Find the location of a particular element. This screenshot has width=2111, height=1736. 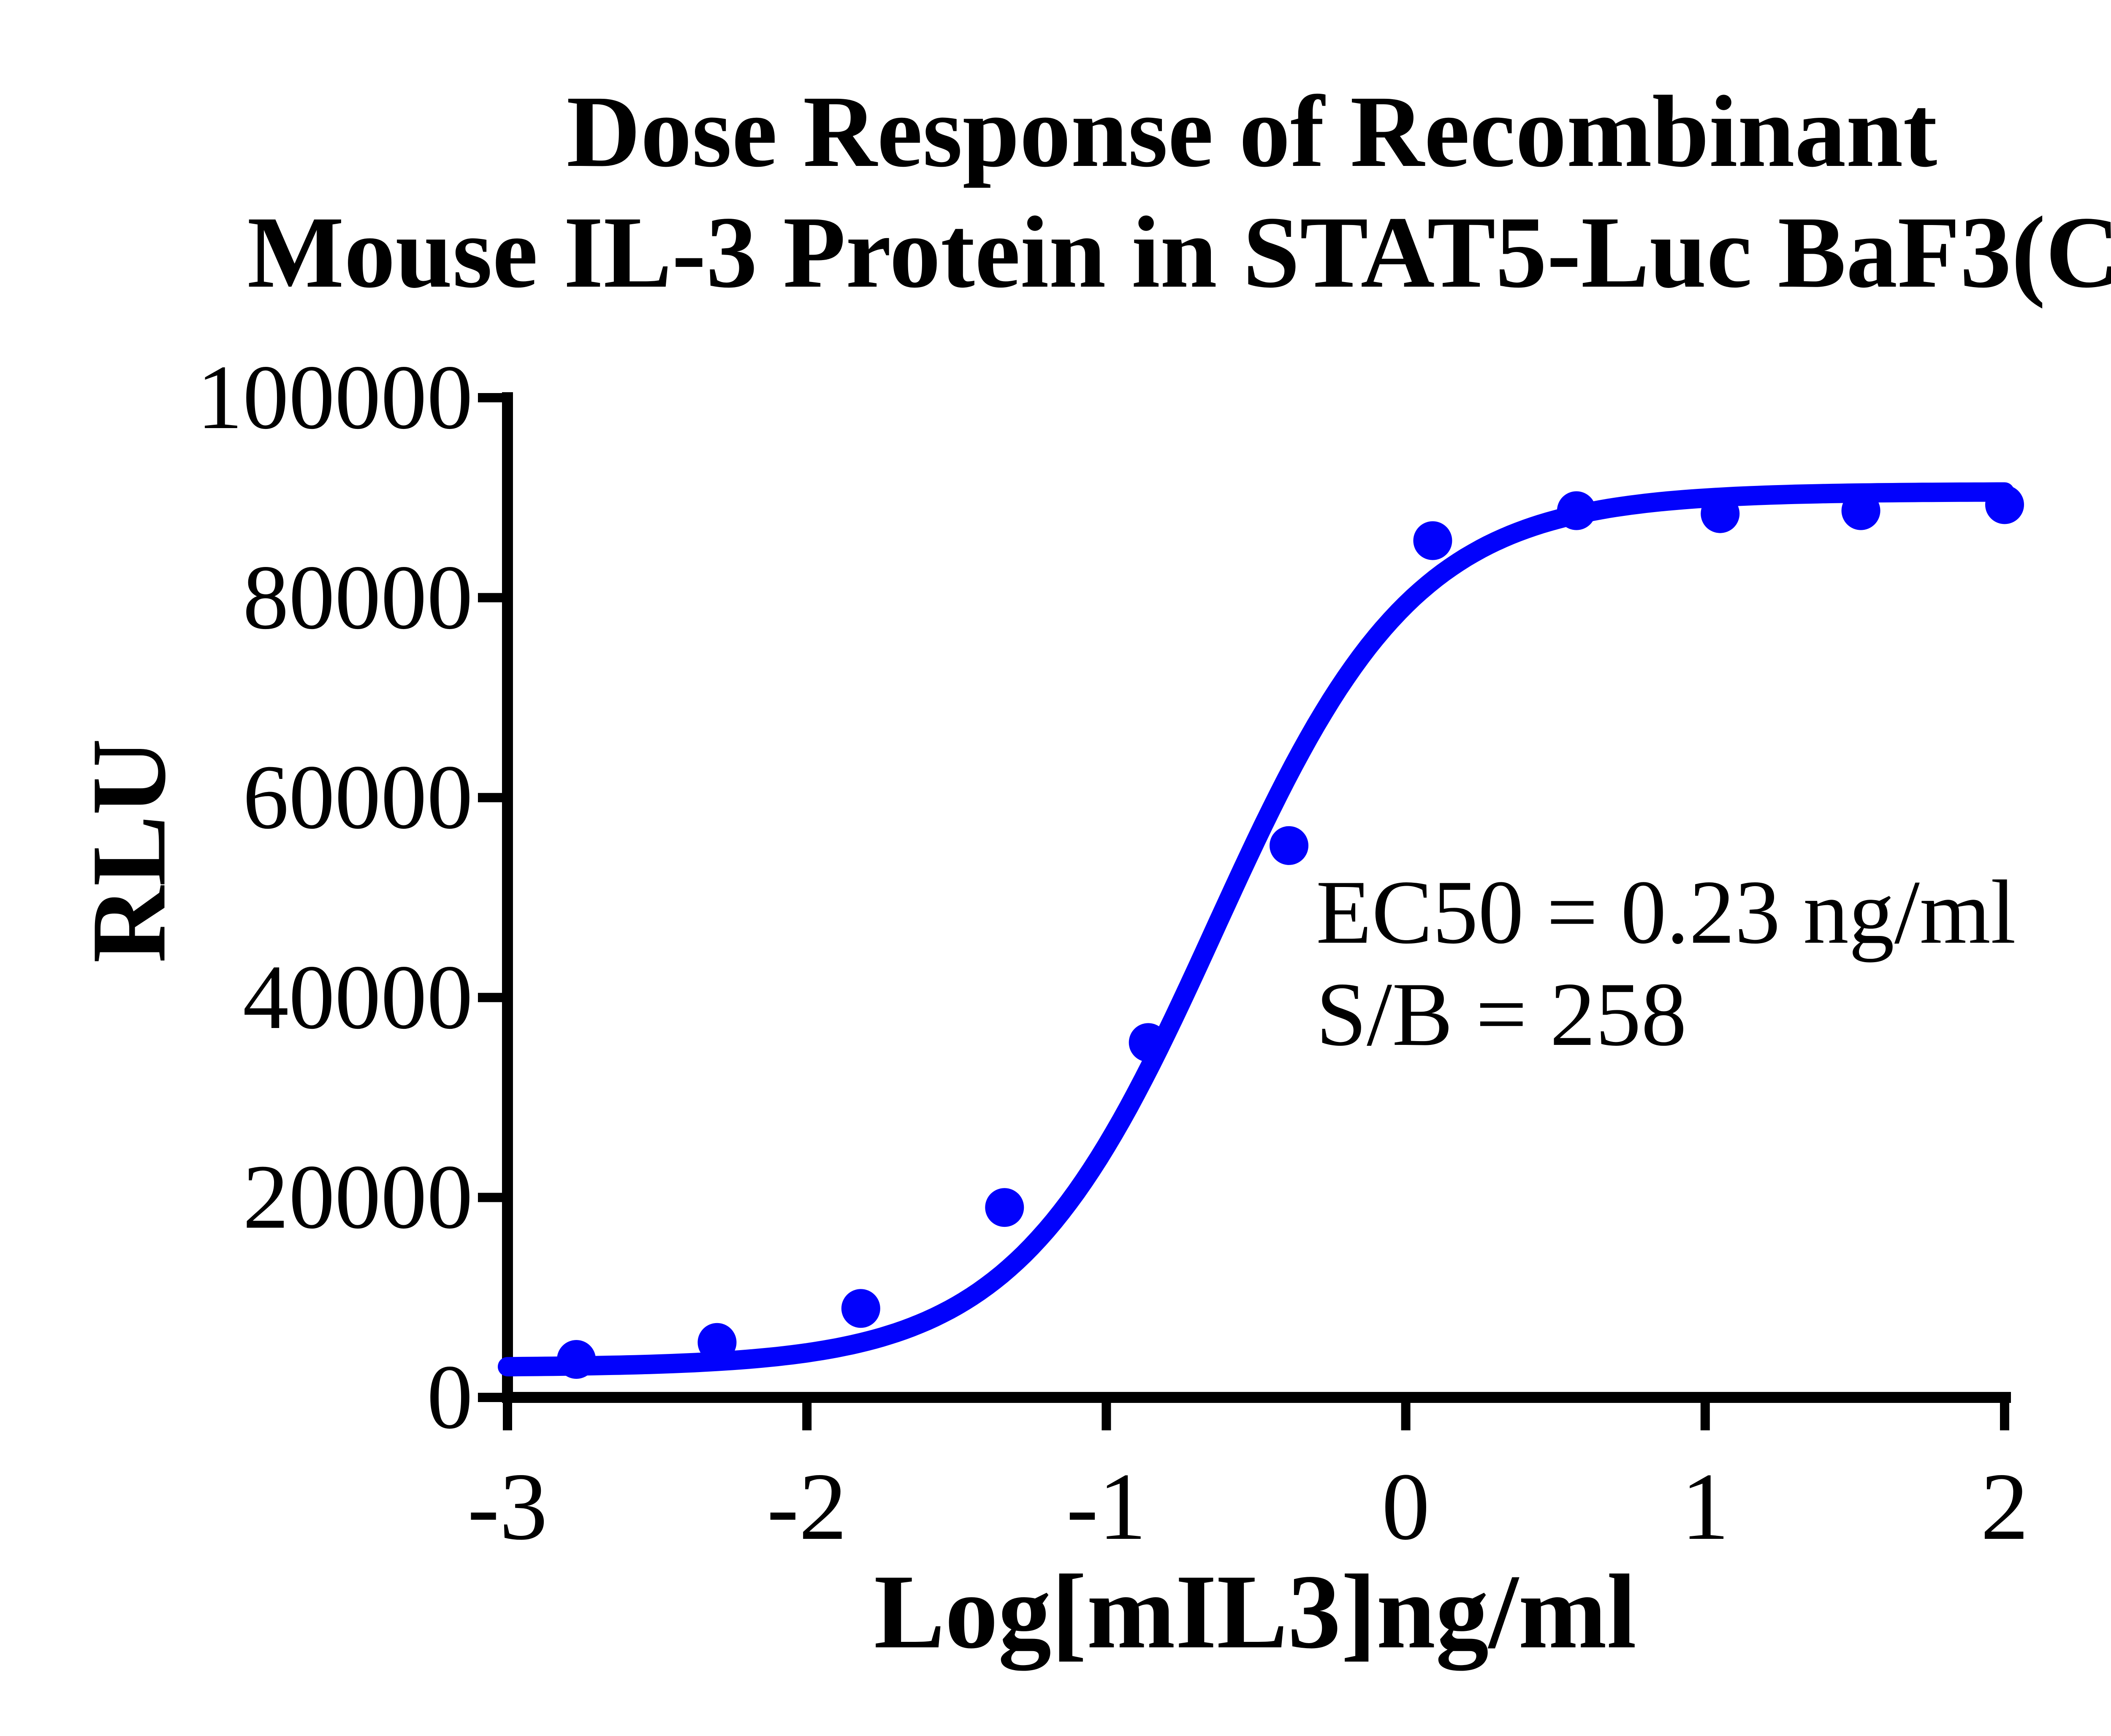

y-tick-label: 60000 is located at coordinates (358, 797).